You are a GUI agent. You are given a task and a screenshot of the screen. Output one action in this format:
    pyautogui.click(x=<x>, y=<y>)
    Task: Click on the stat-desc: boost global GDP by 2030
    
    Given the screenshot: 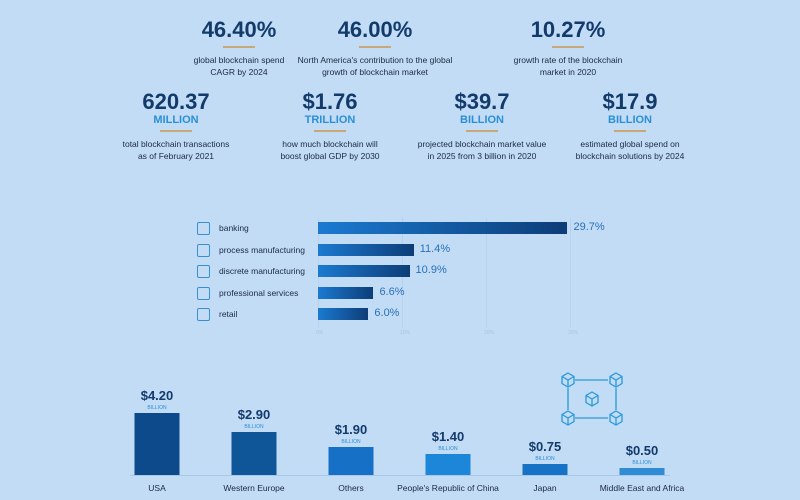 What is the action you would take?
    pyautogui.click(x=330, y=156)
    